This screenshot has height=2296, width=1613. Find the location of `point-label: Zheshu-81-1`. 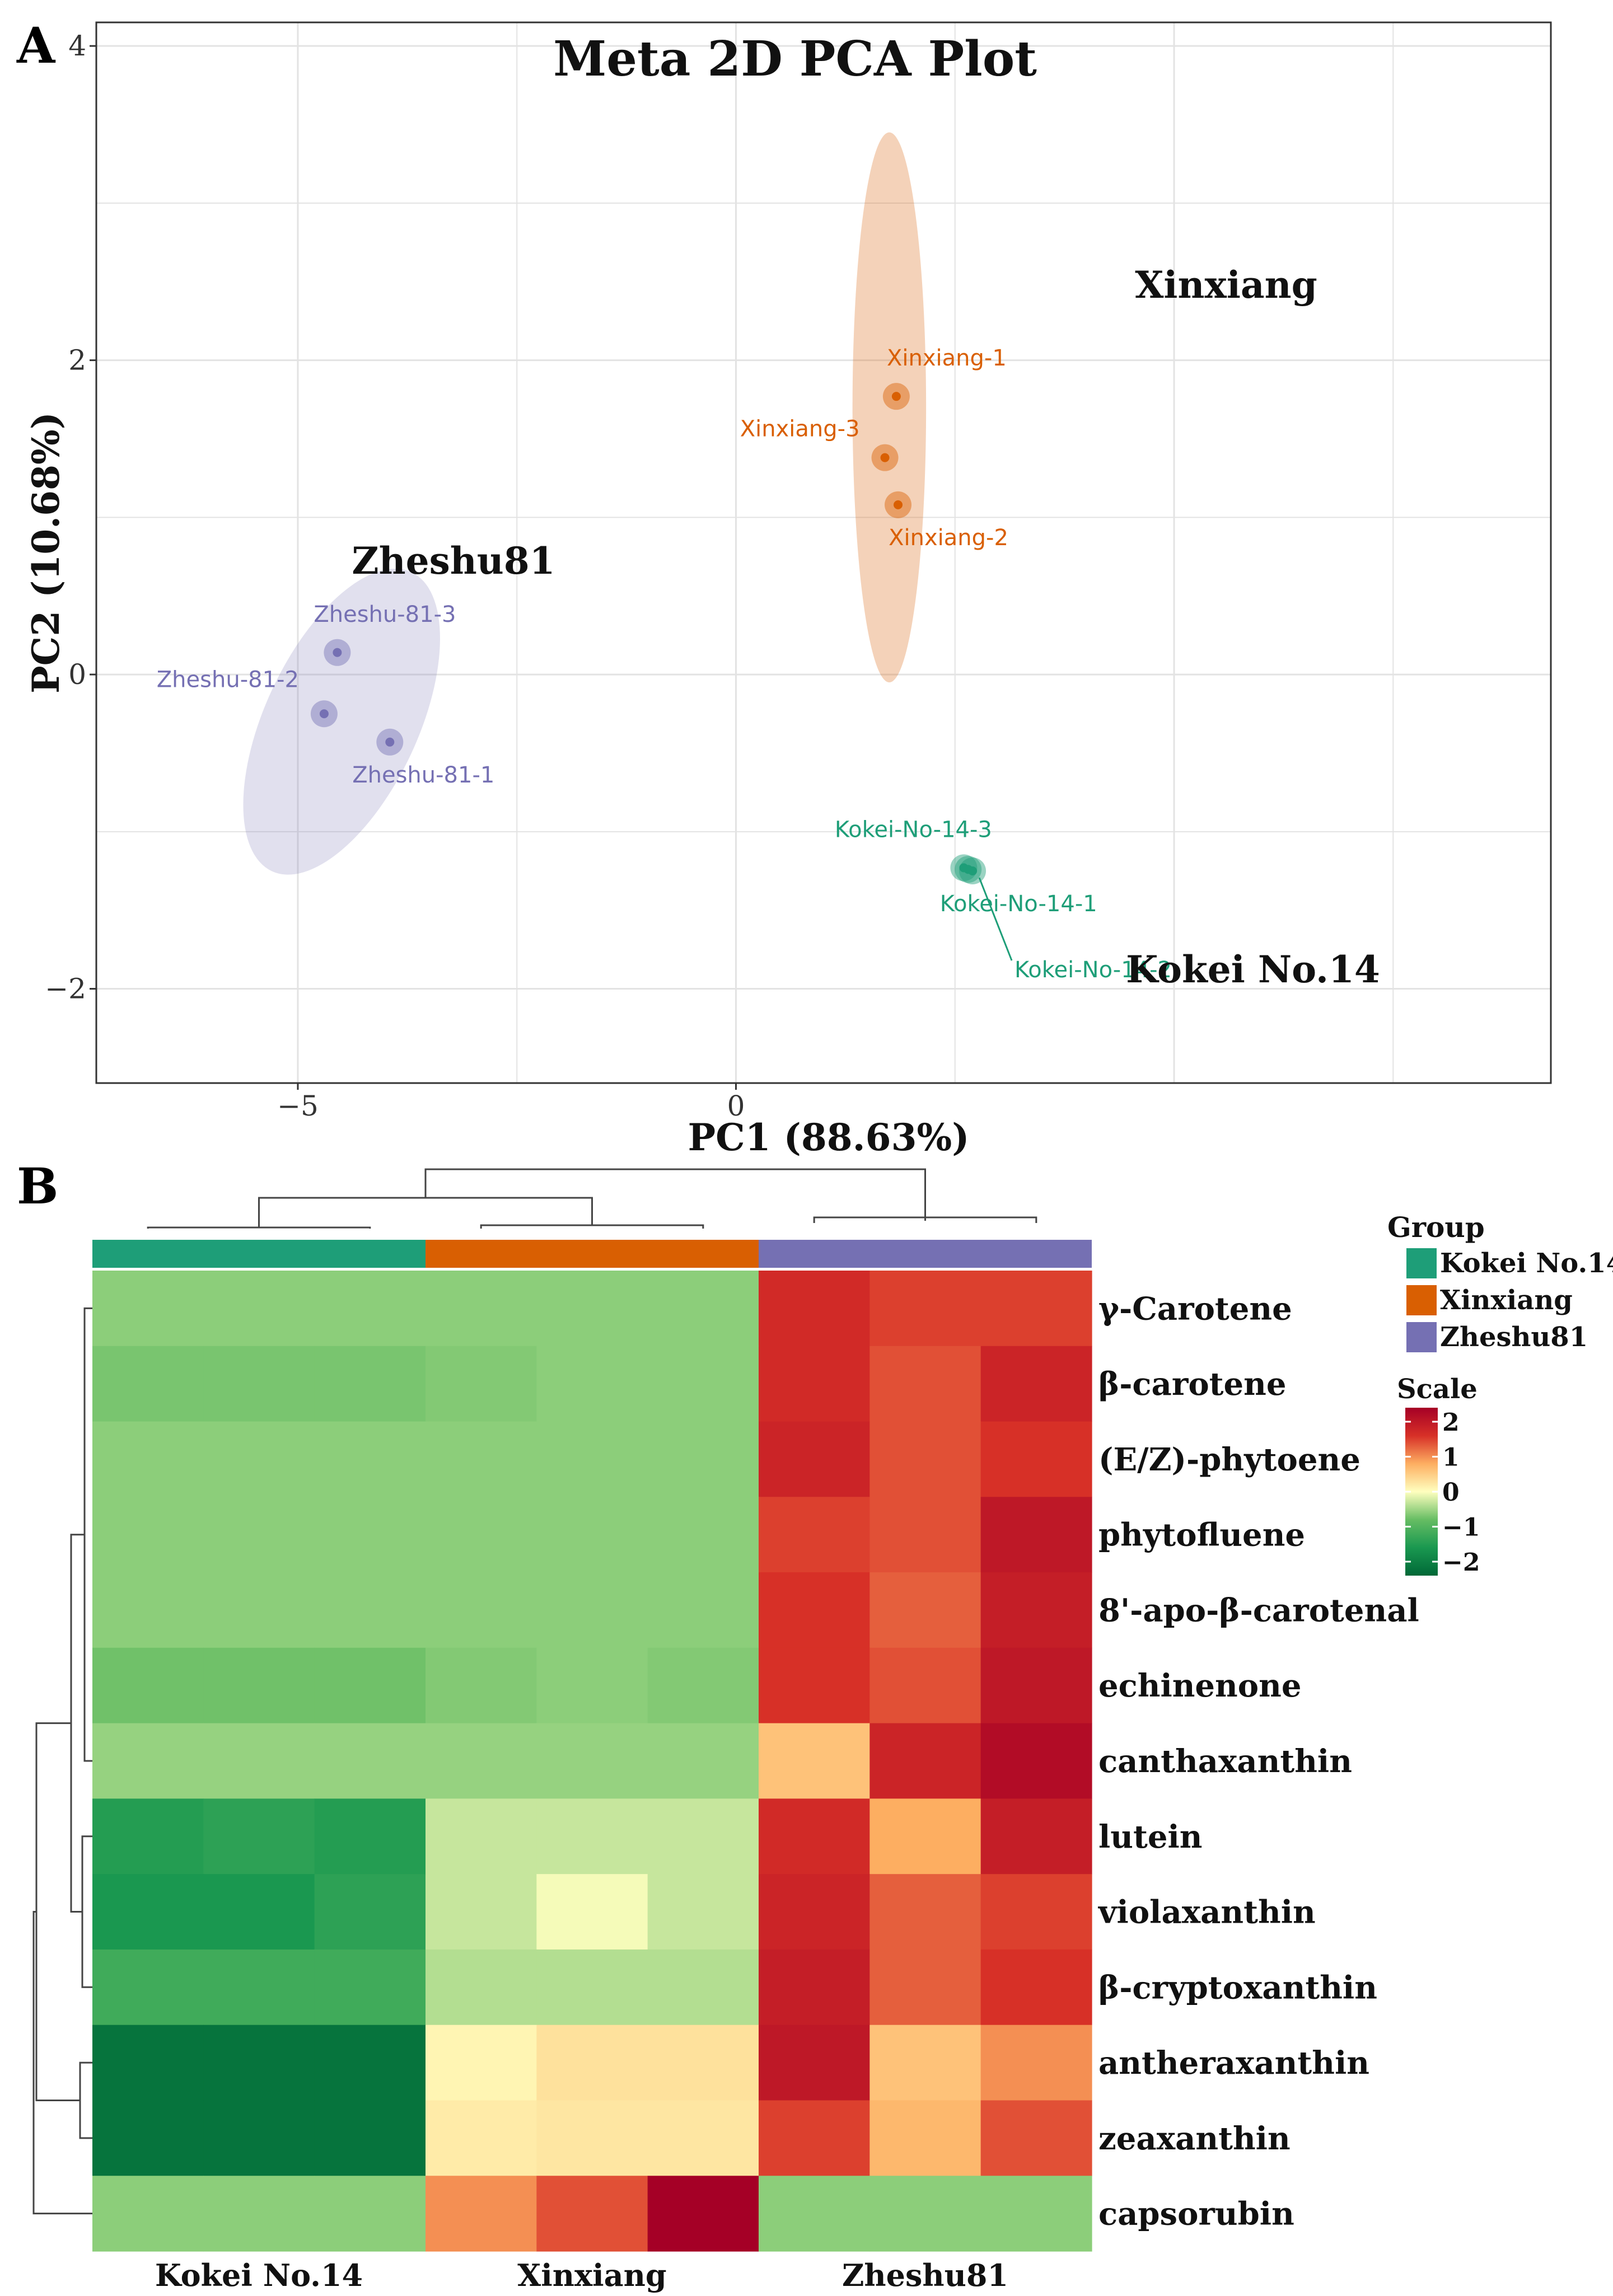

point-label: Zheshu-81-1 is located at coordinates (423, 775).